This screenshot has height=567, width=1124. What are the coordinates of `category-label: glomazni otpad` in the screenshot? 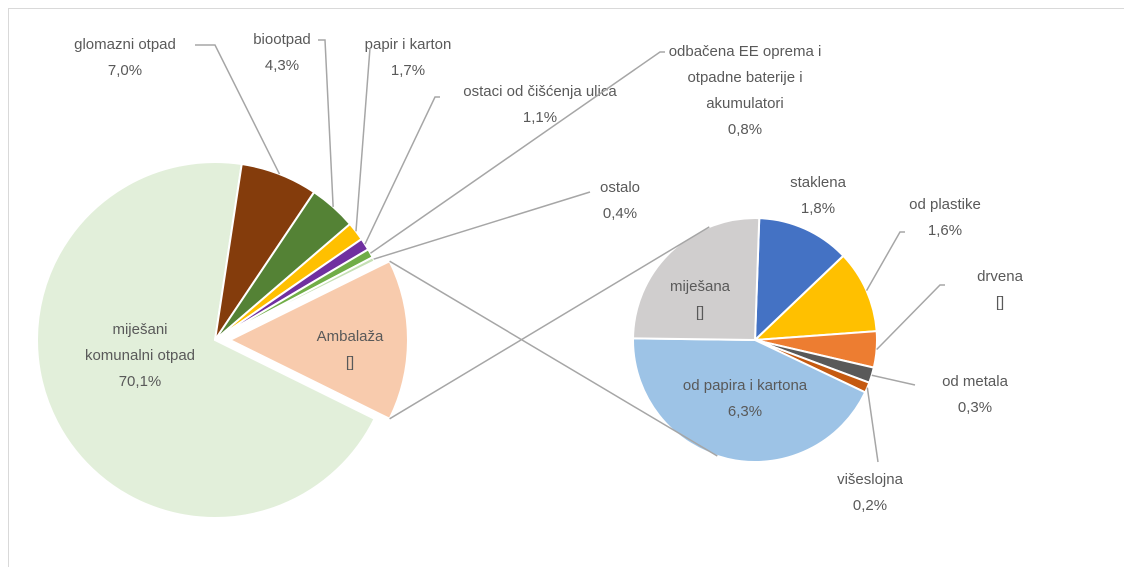 It's located at (125, 44).